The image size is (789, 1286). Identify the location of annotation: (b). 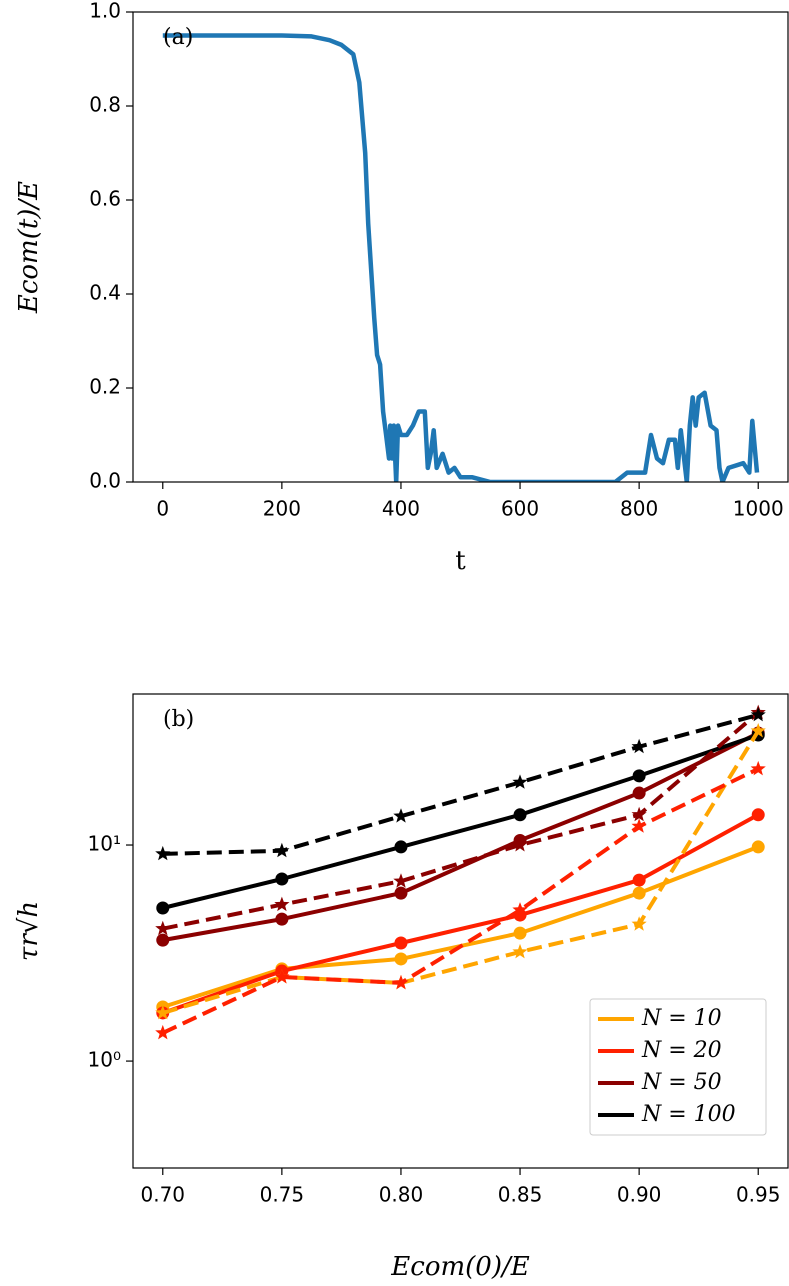
(178, 719).